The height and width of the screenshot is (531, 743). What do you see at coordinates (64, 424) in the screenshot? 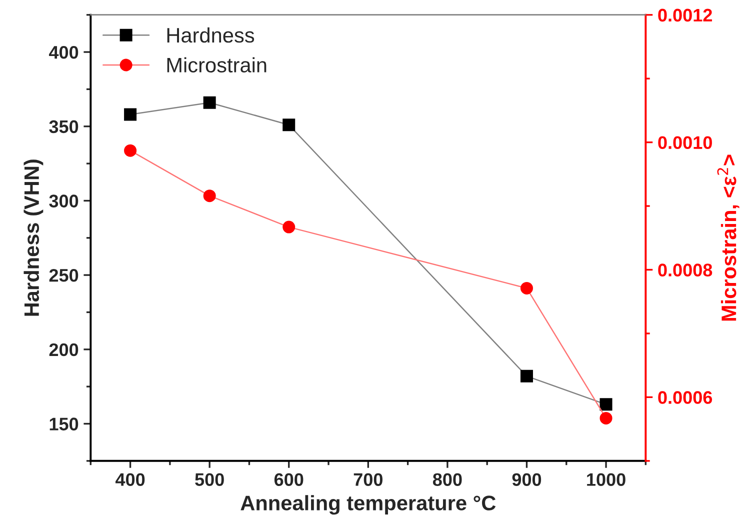
I see `y-tick-label: 150` at bounding box center [64, 424].